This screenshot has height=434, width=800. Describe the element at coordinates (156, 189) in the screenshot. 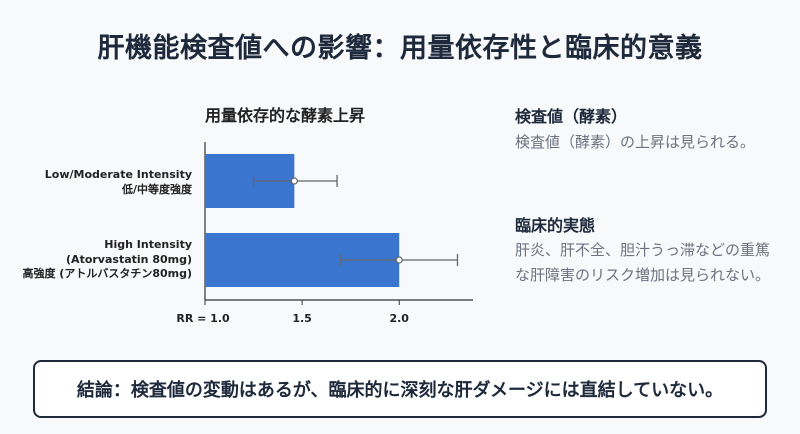

I see `category-label-low-ja: 低/中等度強度` at that location.